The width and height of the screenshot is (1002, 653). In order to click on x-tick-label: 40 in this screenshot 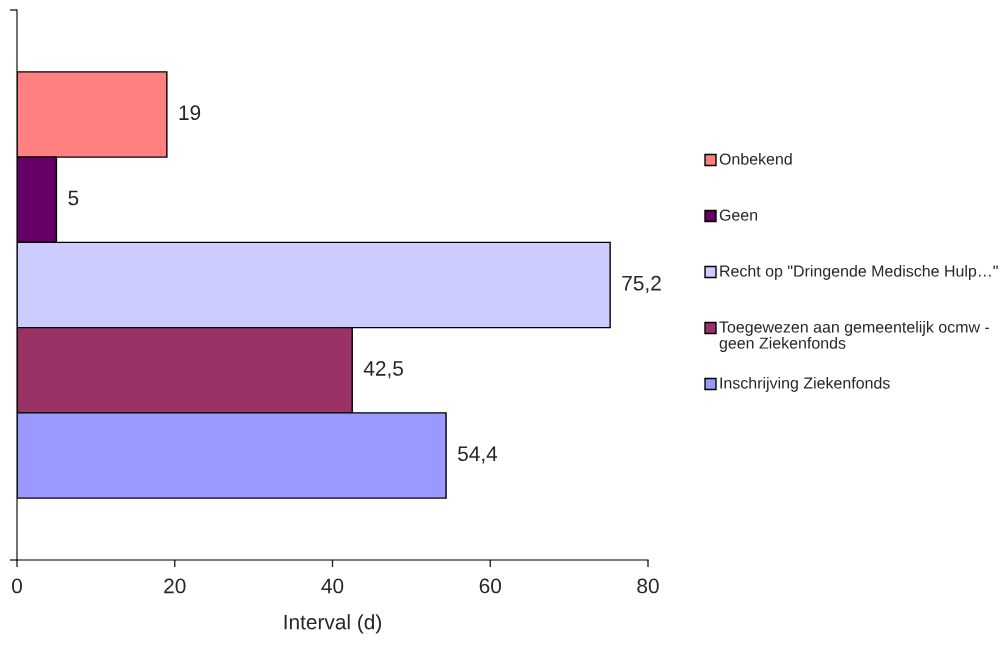, I will do `click(332, 586)`.